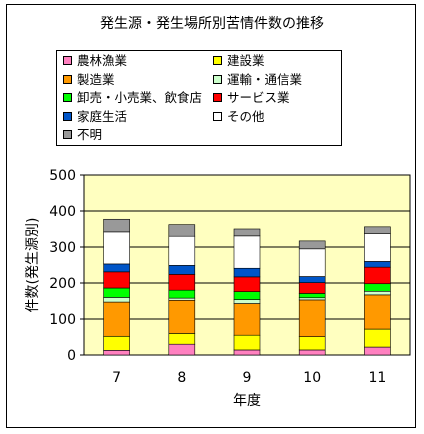  Describe the element at coordinates (62, 320) in the screenshot. I see `y-tick-label: 100` at that location.